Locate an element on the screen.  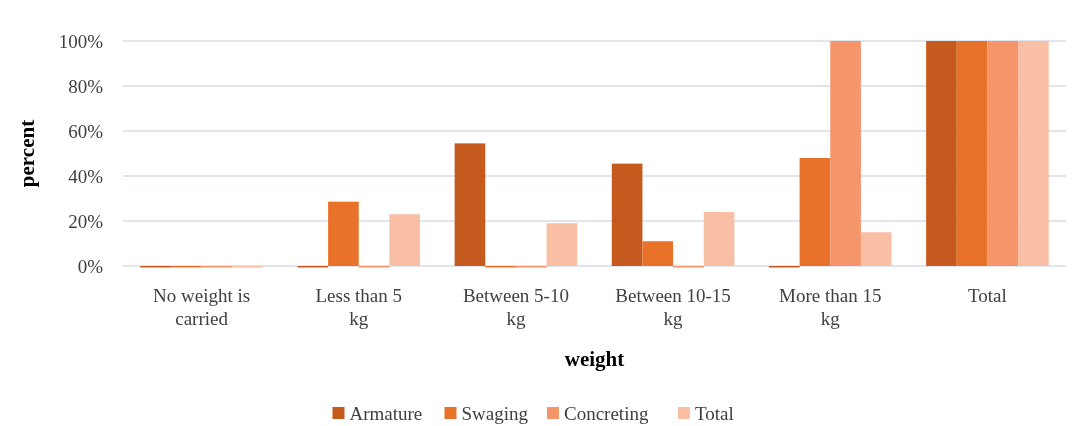
x-tick-label: More than 15 kg is located at coordinates (830, 307).